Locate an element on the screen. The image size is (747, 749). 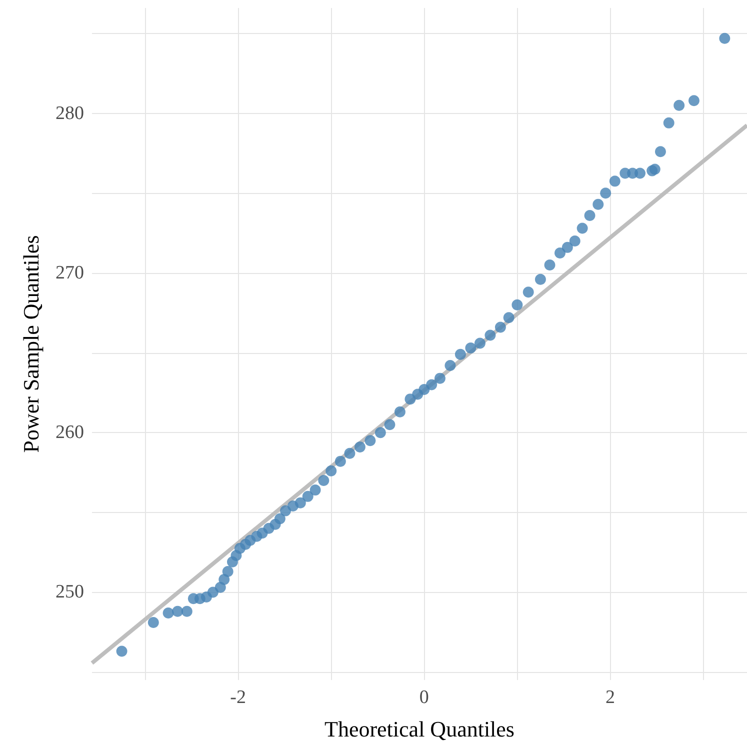
y-axis-title: Power Sample Quantiles is located at coordinates (31, 344).